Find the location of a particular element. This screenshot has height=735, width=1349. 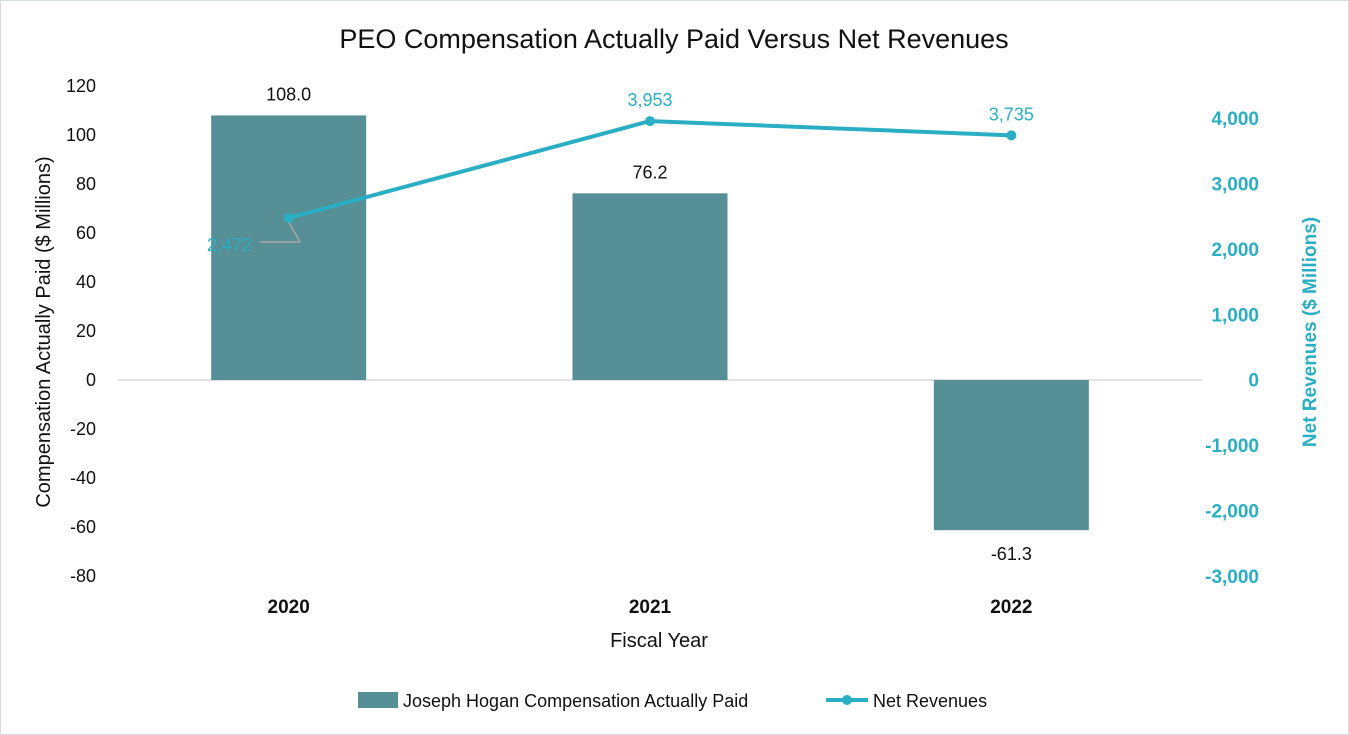

left-axis: 120 100 80 60 40 20 0 -20 -40 -60 -80 is located at coordinates (81, 331).